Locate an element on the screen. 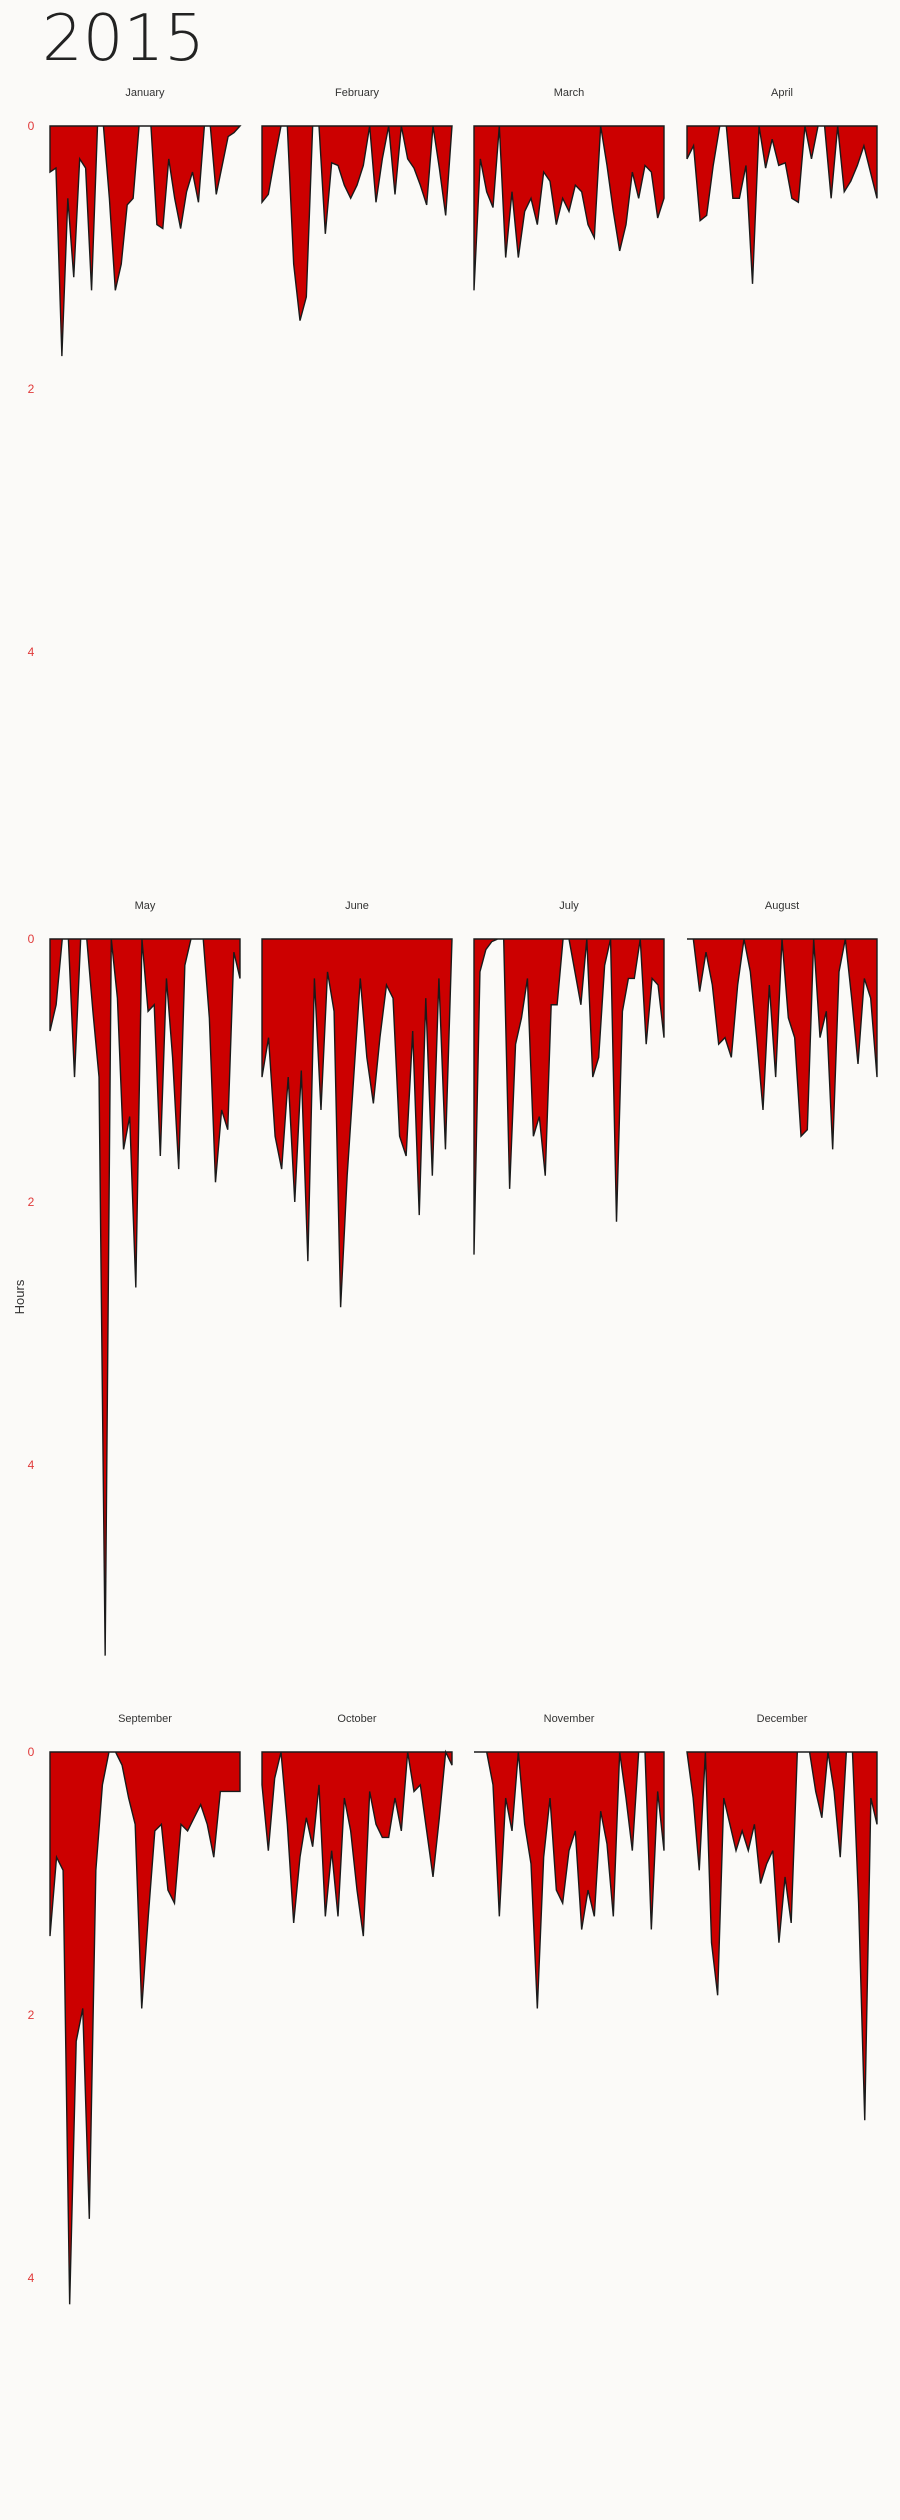  month-title: June is located at coordinates (357, 906).